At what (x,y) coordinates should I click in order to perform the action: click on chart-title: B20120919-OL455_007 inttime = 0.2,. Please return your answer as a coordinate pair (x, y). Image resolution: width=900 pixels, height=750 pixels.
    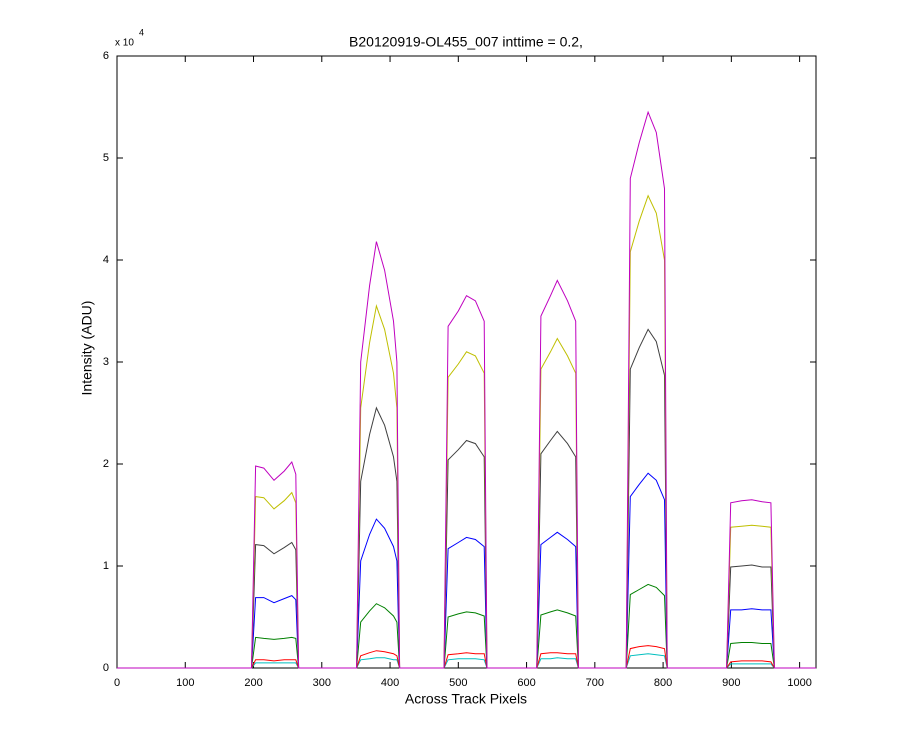
    Looking at the image, I should click on (466, 42).